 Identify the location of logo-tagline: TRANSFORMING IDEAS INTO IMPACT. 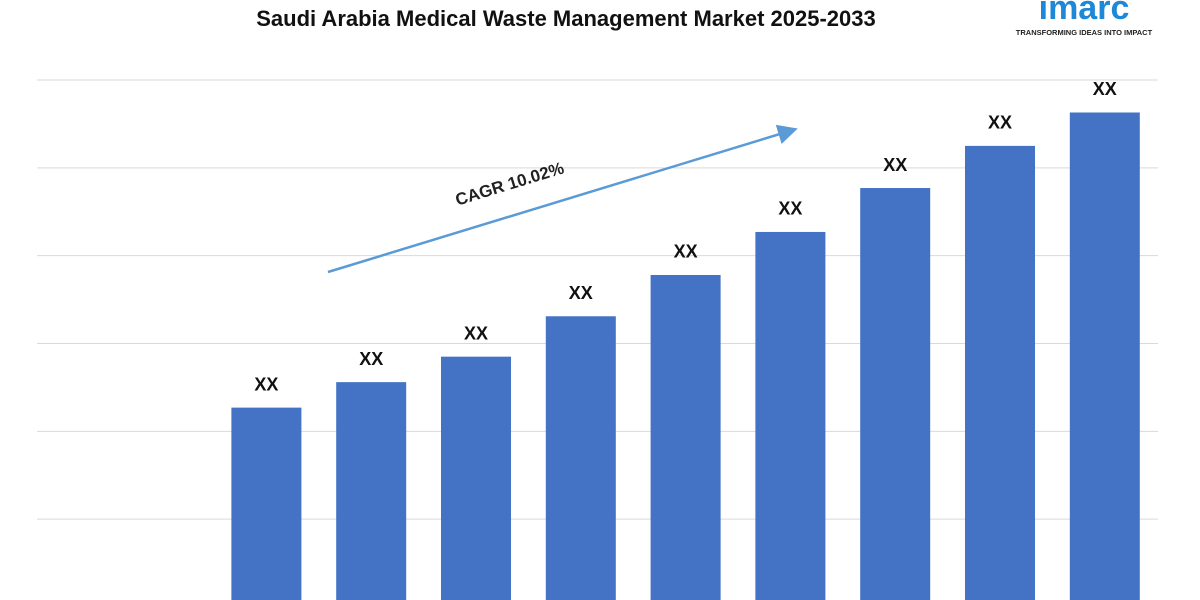
(1084, 32).